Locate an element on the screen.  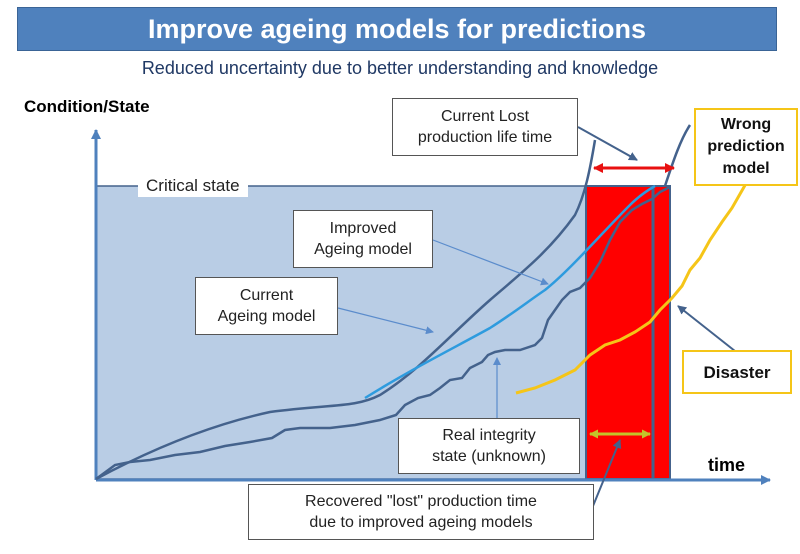
disaster-callout: Disaster is located at coordinates (737, 372).